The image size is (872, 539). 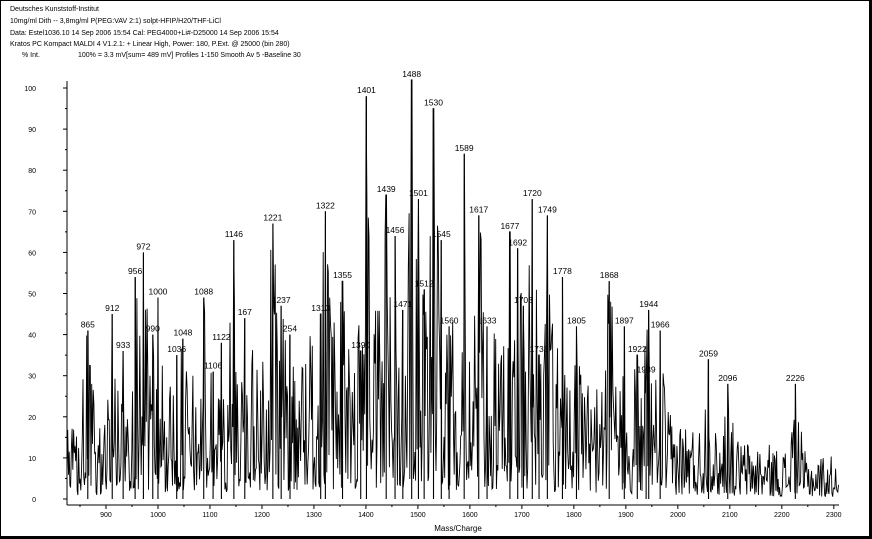 What do you see at coordinates (478, 209) in the screenshot?
I see `peak-label: 1617` at bounding box center [478, 209].